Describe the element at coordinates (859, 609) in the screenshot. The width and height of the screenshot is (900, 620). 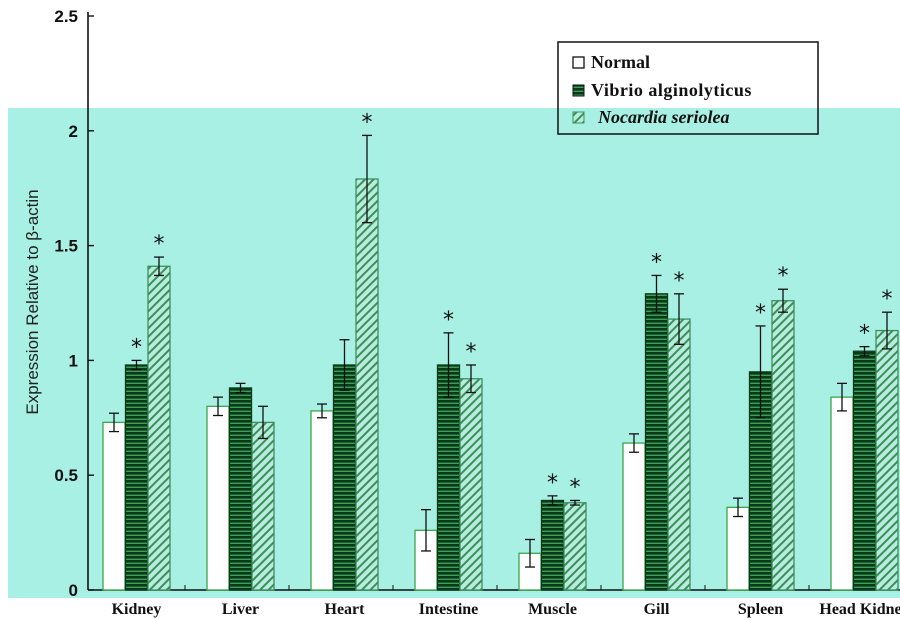
I see `x-category-label: Head Kidney` at that location.